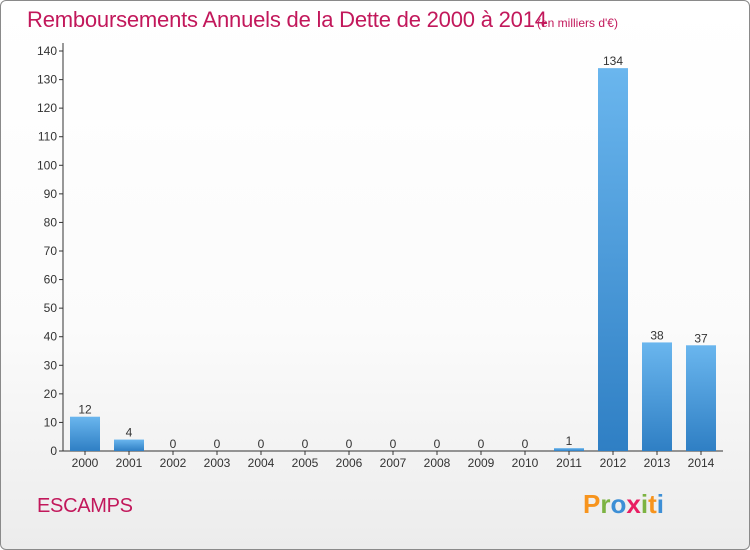  Describe the element at coordinates (51, 365) in the screenshot. I see `y-tick-label: 30` at that location.